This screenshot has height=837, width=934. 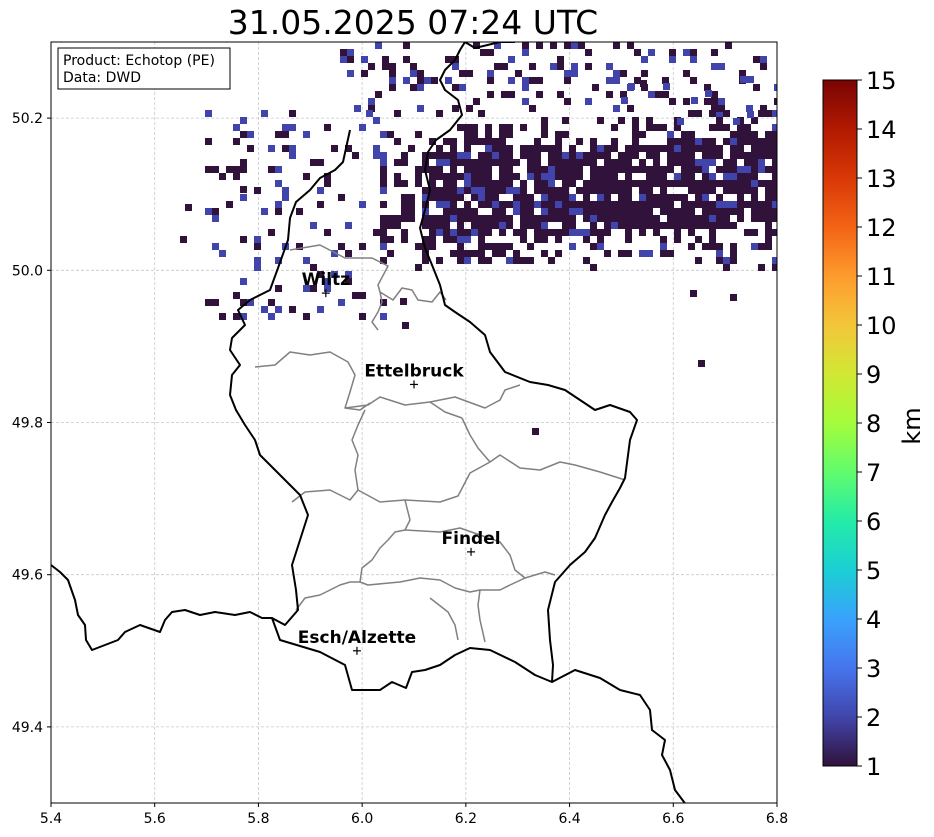 What do you see at coordinates (873, 571) in the screenshot?
I see `colorbar-tick-label: 5` at bounding box center [873, 571].